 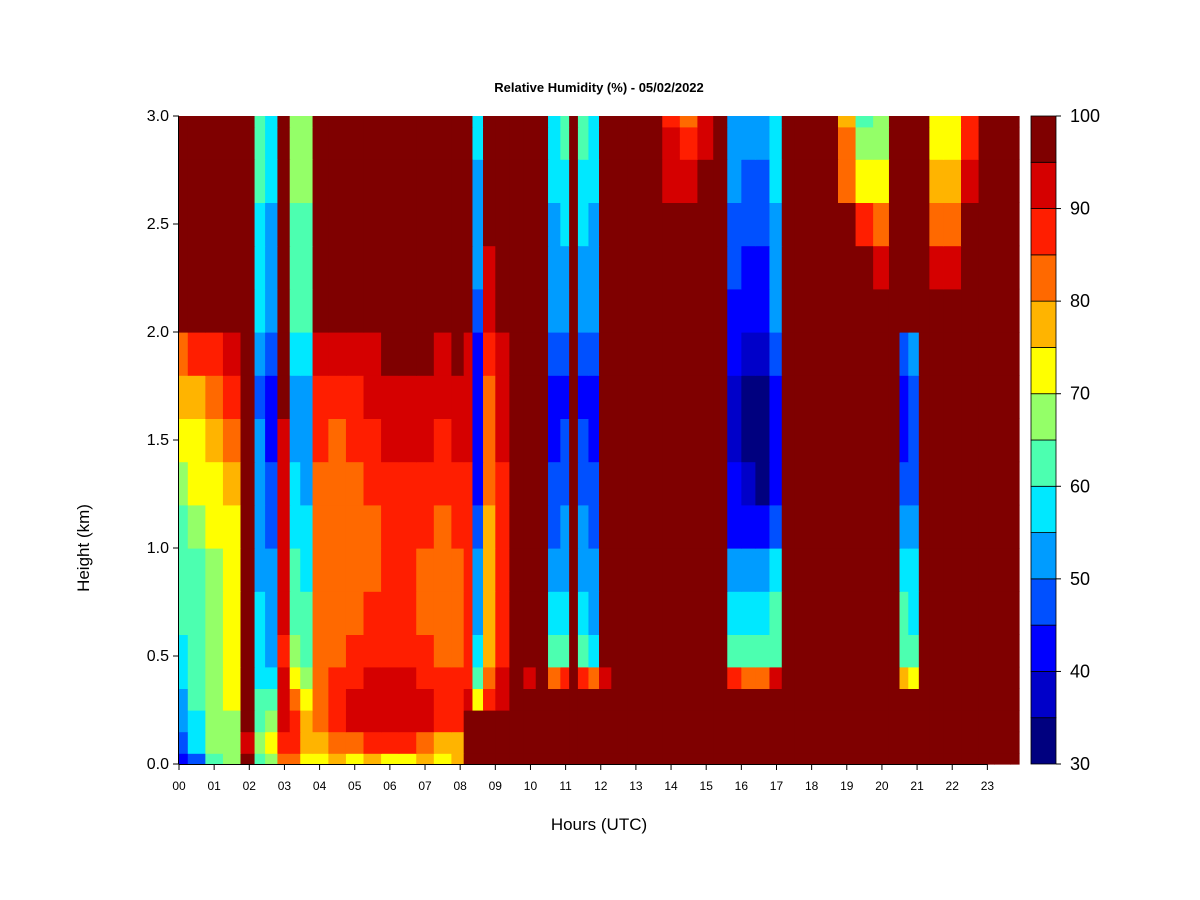 What do you see at coordinates (777, 786) in the screenshot?
I see `x-tick-label: 17` at bounding box center [777, 786].